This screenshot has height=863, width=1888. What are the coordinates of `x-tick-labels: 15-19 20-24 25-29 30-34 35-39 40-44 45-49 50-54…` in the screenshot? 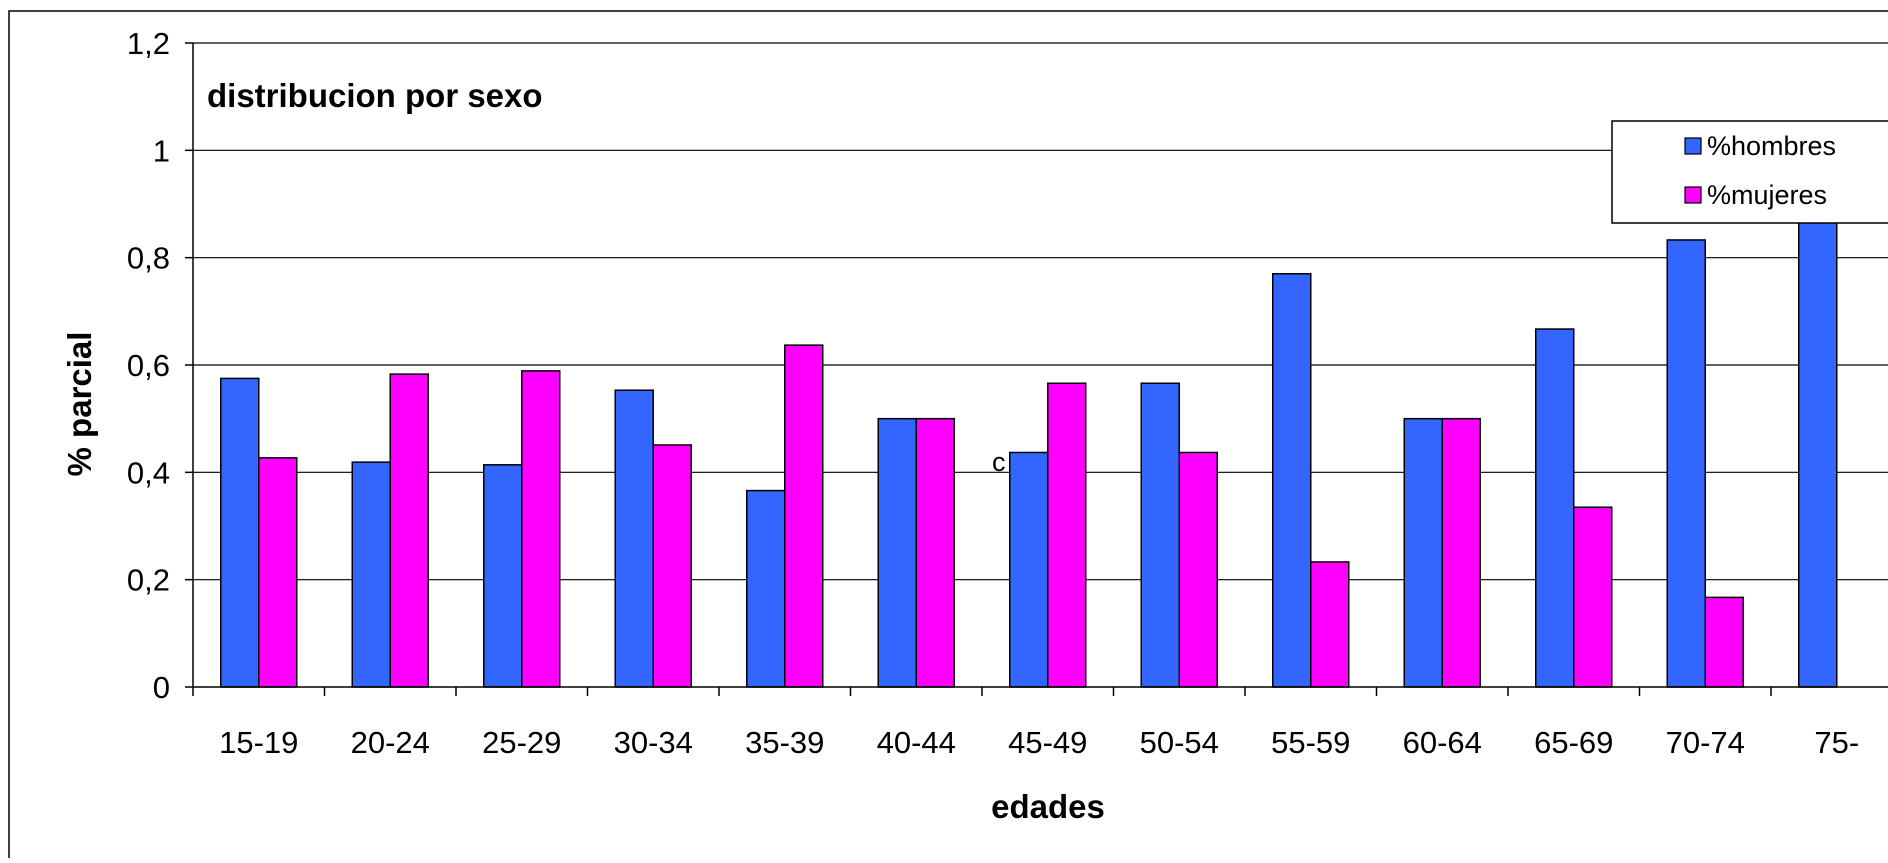 It's located at (1039, 742).